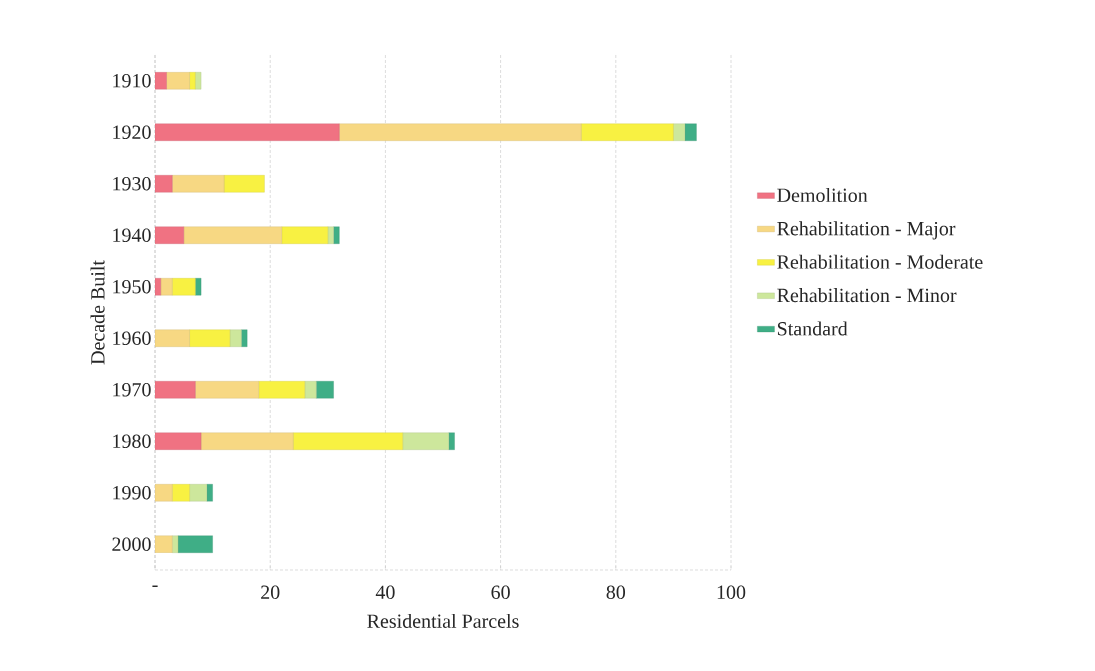 Image resolution: width=1095 pixels, height=671 pixels. What do you see at coordinates (132, 81) in the screenshot?
I see `y-tick-label: 1910` at bounding box center [132, 81].